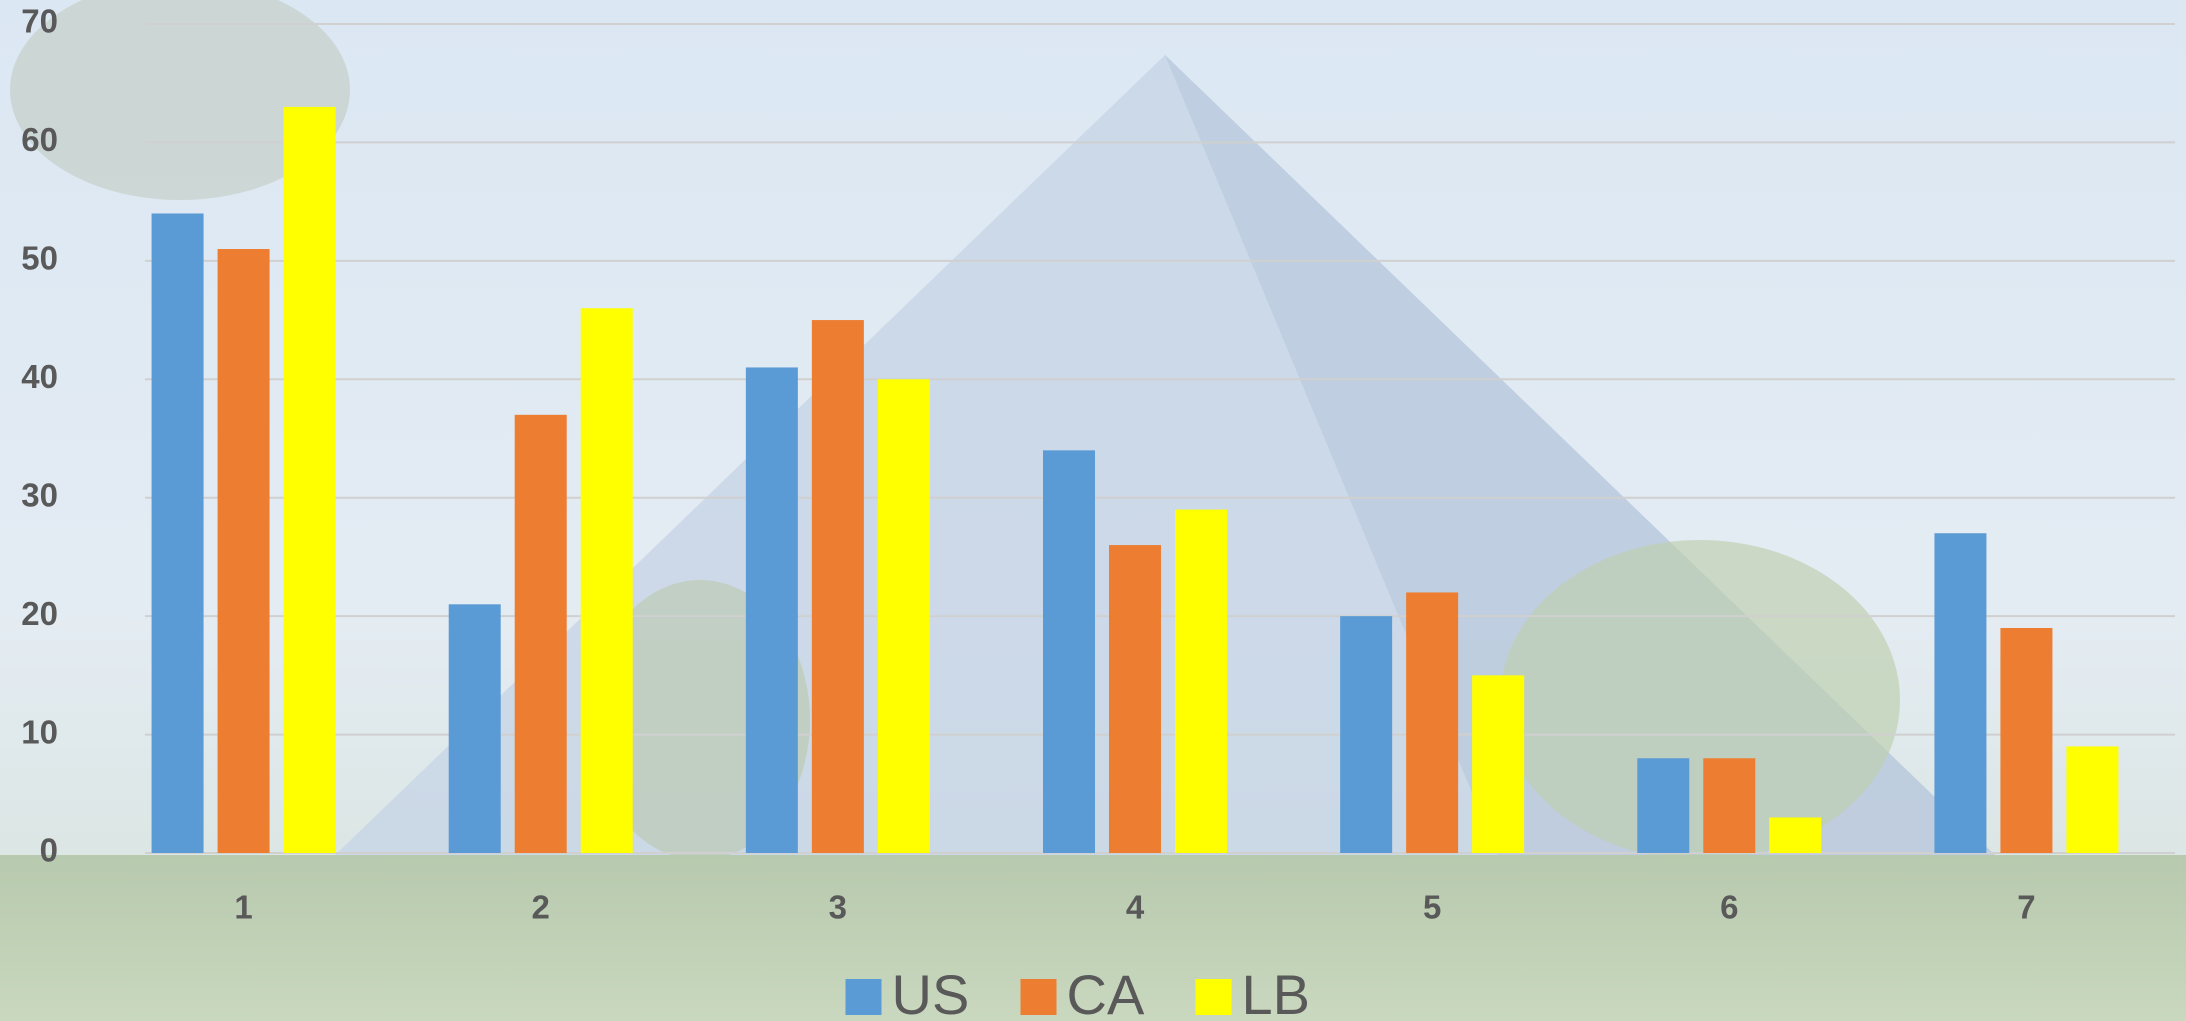 This screenshot has height=1021, width=2186. Describe the element at coordinates (1276, 992) in the screenshot. I see `legend-label: LB` at that location.